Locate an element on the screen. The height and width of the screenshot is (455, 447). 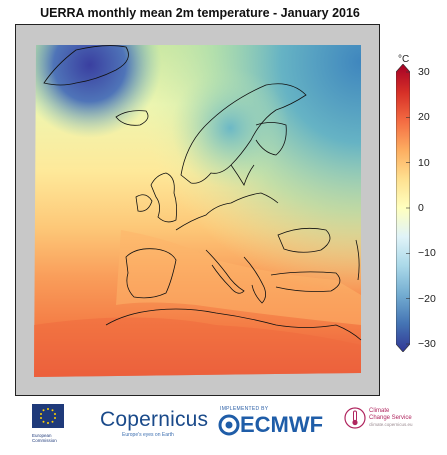
european-commission-logo: European Commission is located at coordinates (48, 423).